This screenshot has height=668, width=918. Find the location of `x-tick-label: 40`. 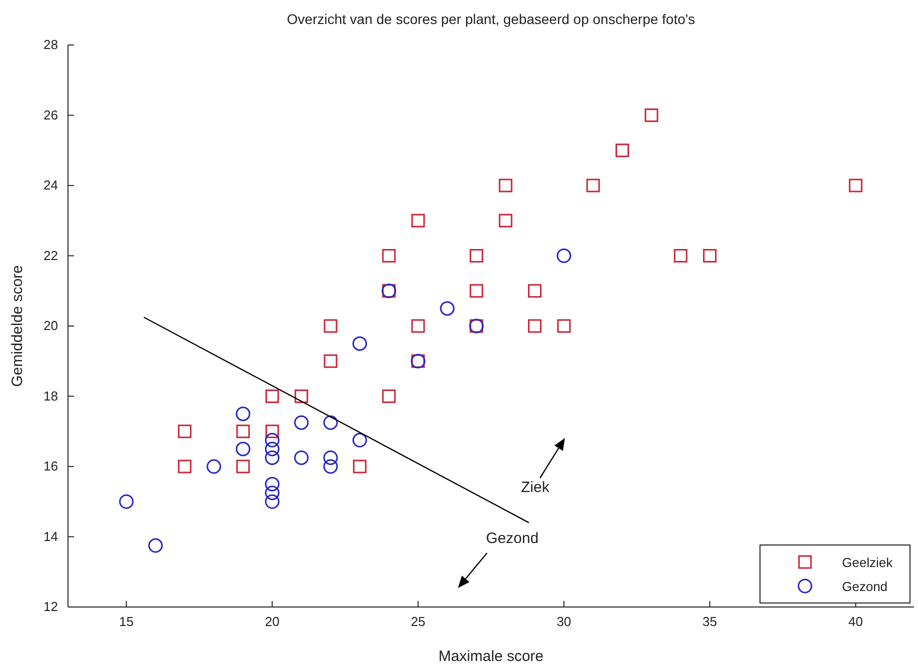

x-tick-label: 40 is located at coordinates (855, 622).